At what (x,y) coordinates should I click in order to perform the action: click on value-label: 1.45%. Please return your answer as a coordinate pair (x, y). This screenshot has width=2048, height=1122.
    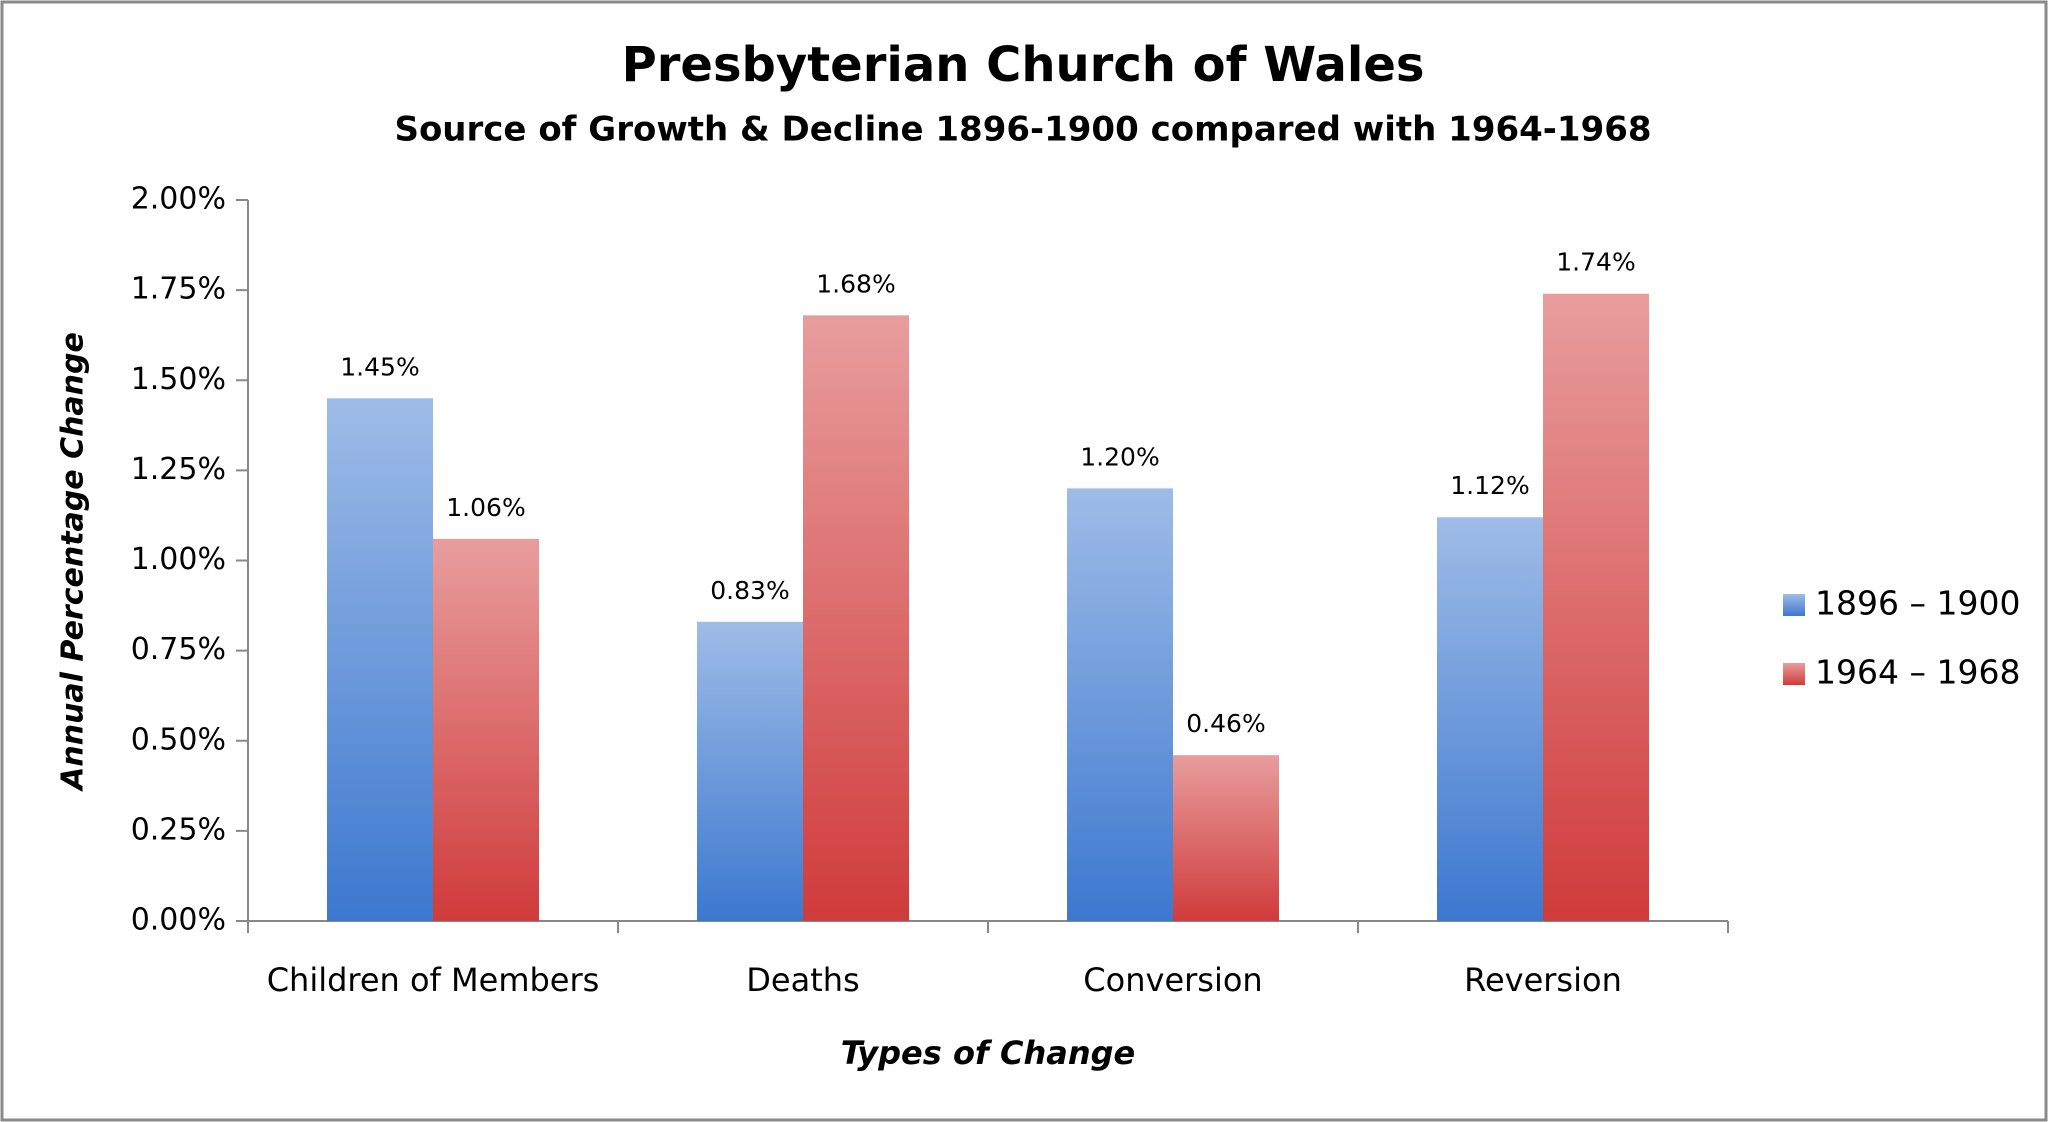
    Looking at the image, I should click on (379, 366).